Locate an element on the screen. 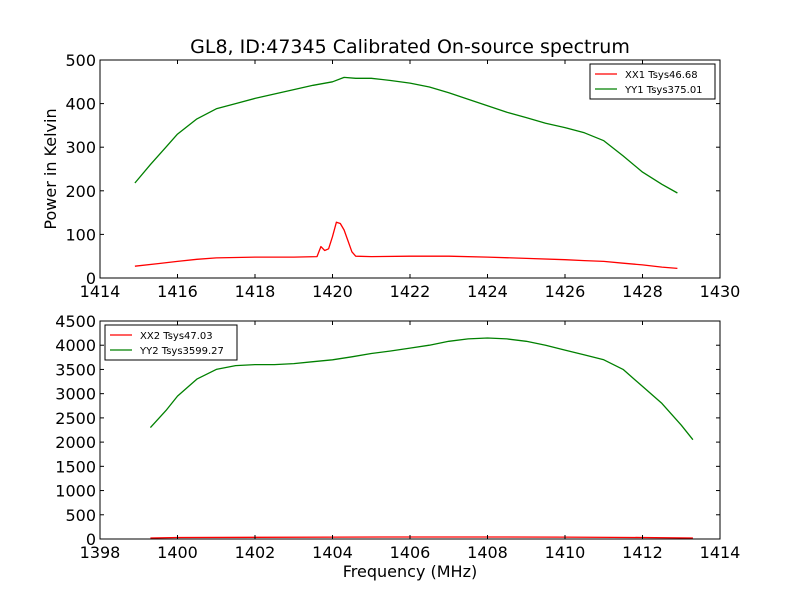  top-y-tick-label: 400 is located at coordinates (80, 104).